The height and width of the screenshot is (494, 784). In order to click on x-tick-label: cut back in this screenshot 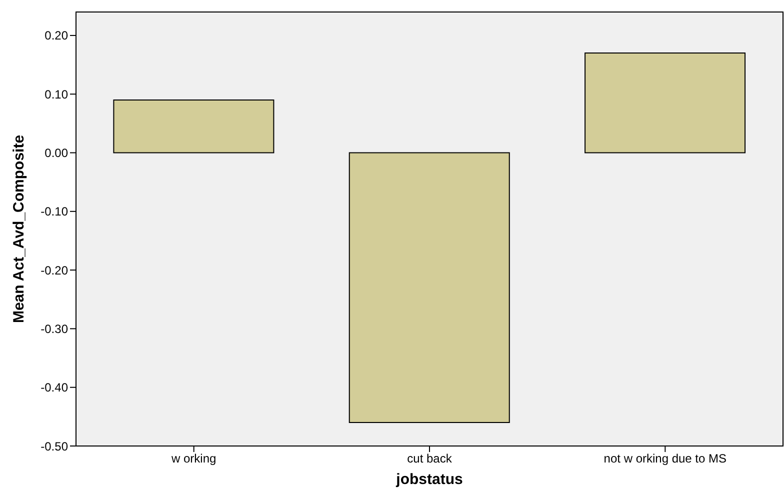, I will do `click(430, 459)`.